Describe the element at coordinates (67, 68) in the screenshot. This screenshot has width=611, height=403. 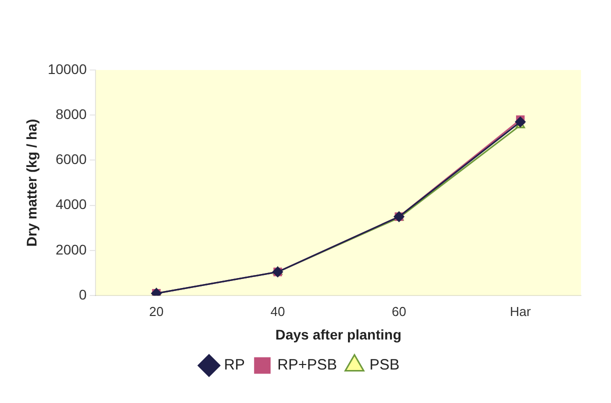
I see `y-tick-label: 10000` at that location.